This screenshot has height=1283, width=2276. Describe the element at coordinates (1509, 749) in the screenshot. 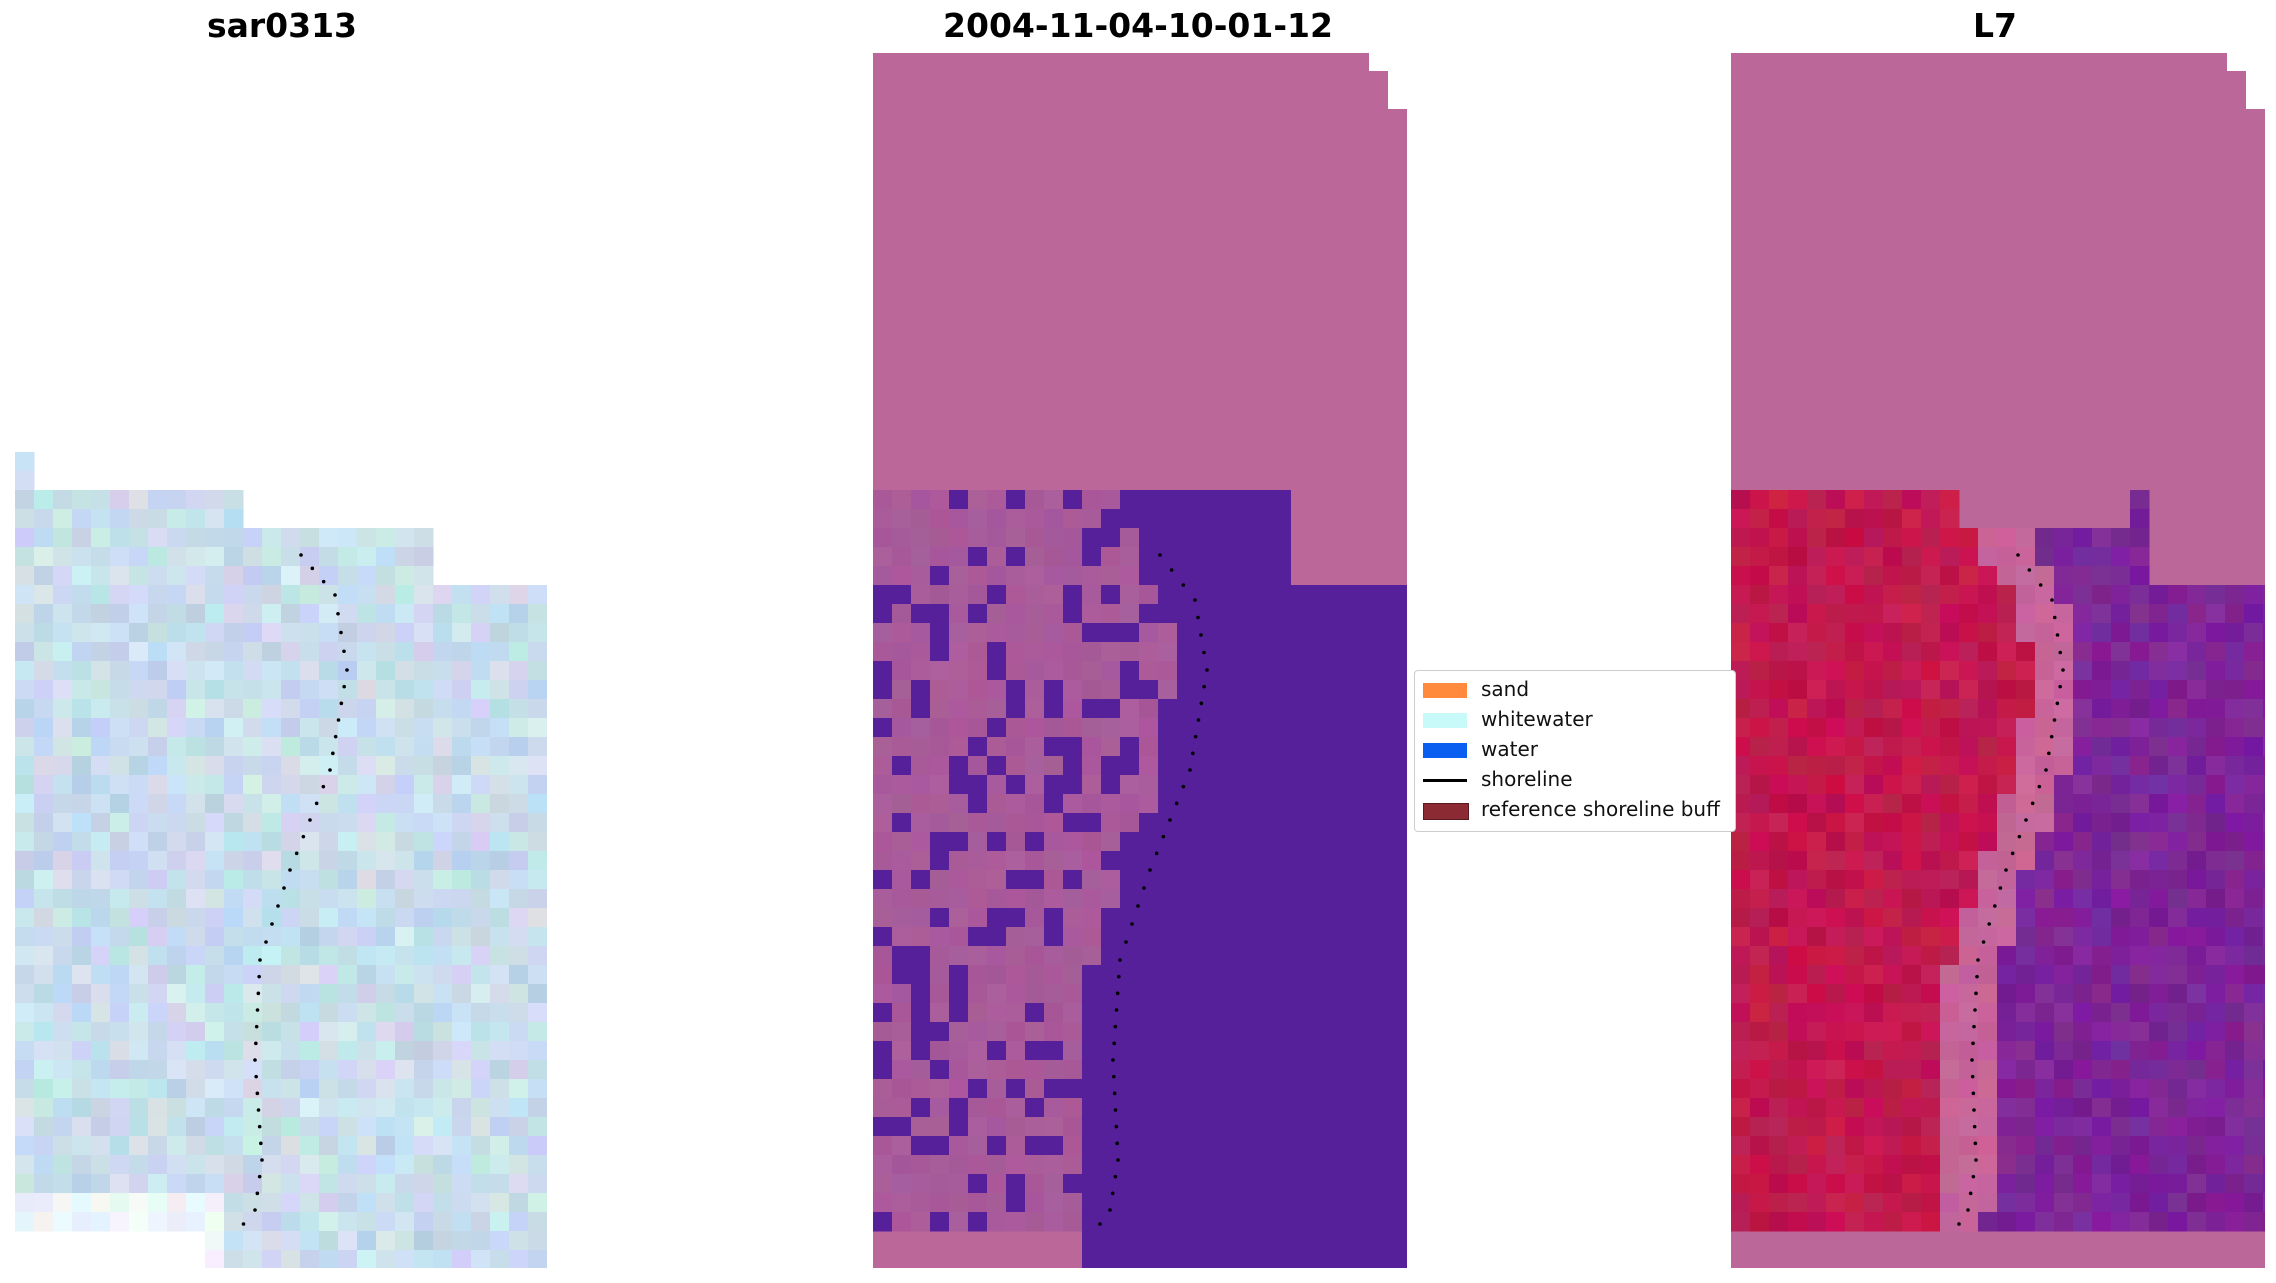

I see `legend-label: water` at that location.